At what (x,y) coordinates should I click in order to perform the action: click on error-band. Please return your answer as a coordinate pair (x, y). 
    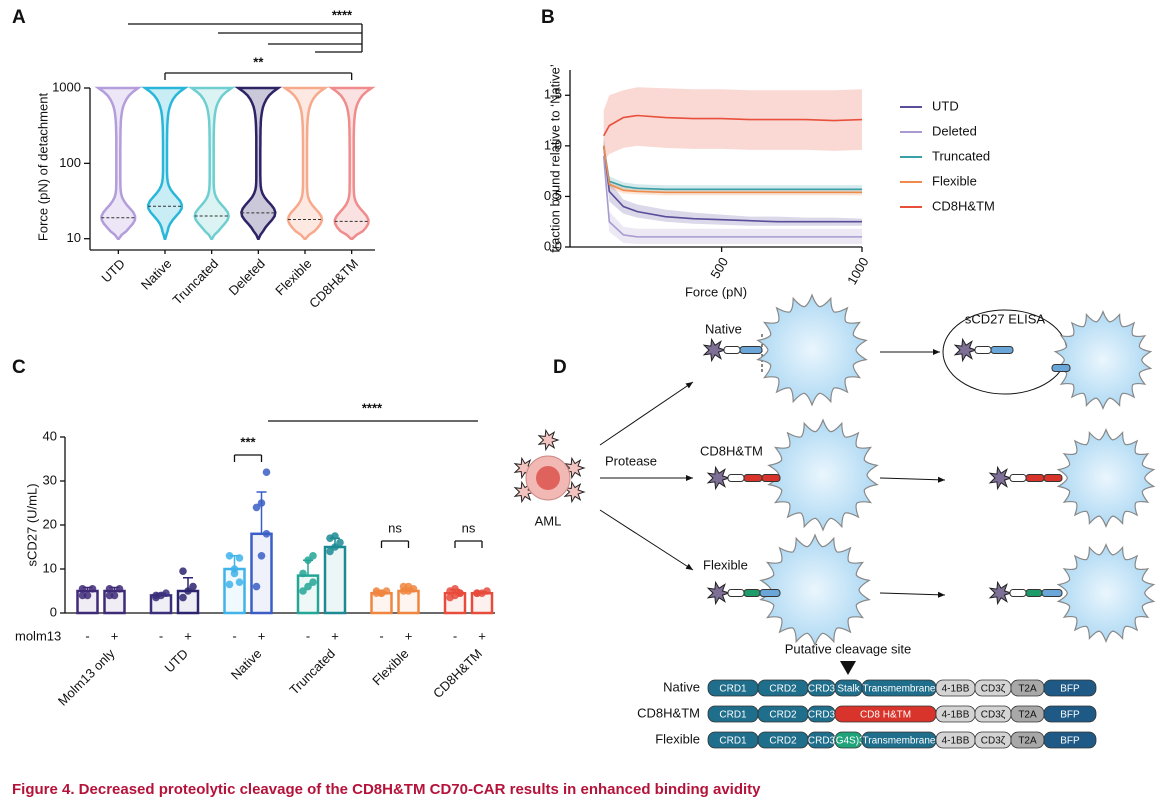
    Looking at the image, I should click on (732, 167).